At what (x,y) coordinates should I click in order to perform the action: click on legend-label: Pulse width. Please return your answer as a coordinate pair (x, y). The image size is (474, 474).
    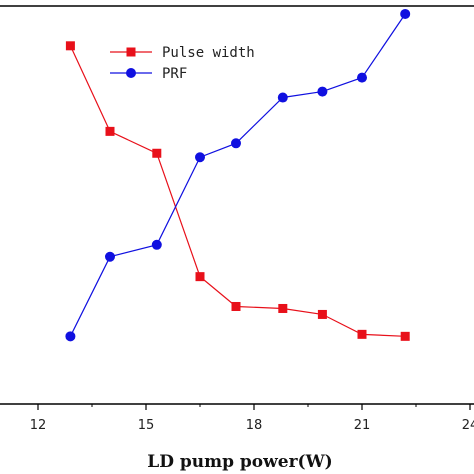
    Looking at the image, I should click on (208, 53).